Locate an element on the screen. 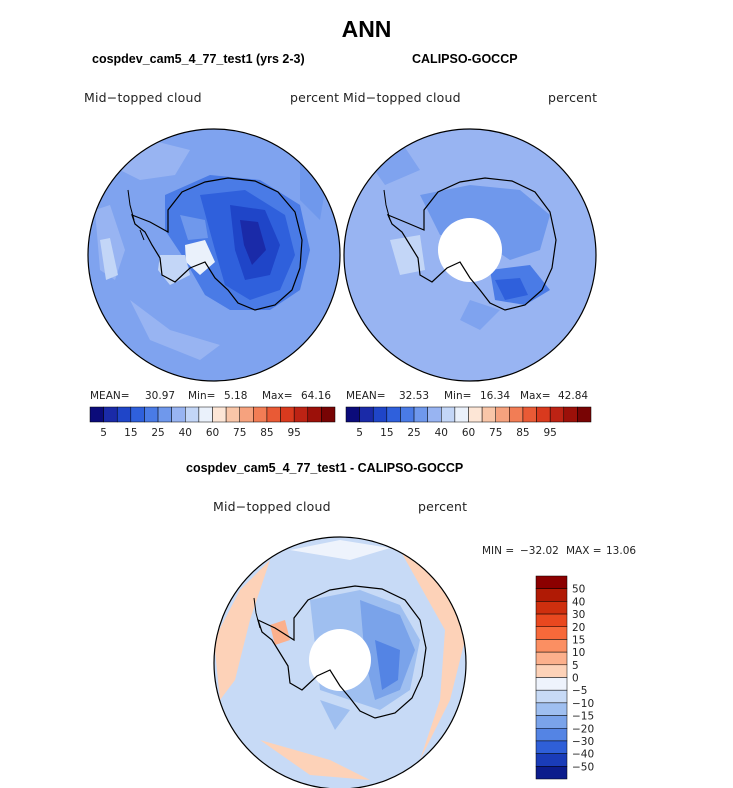  right-colorbar-tick-label: 25 is located at coordinates (413, 433).